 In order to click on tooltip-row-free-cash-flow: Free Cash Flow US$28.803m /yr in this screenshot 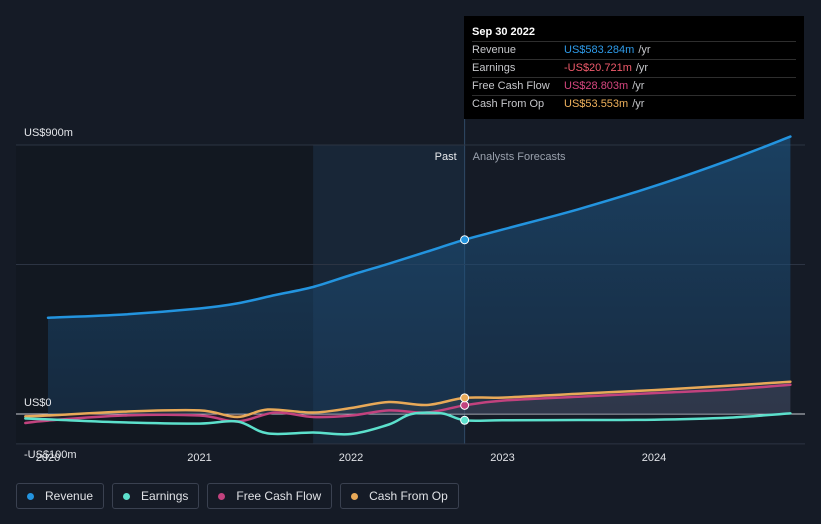, I will do `click(634, 86)`.